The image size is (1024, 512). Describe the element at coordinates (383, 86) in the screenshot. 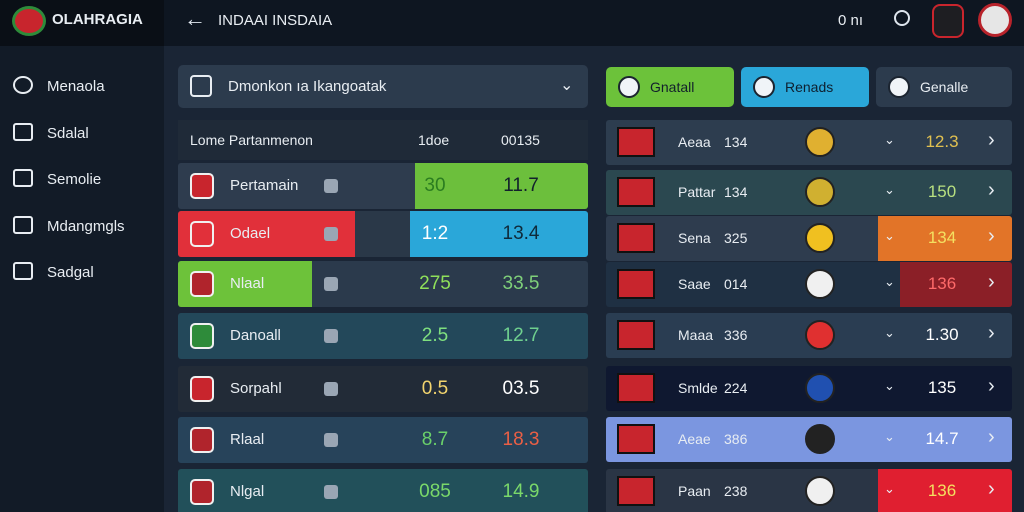

I see `dropdown: Dmonkon ıa Ikangoatak ⌄` at that location.